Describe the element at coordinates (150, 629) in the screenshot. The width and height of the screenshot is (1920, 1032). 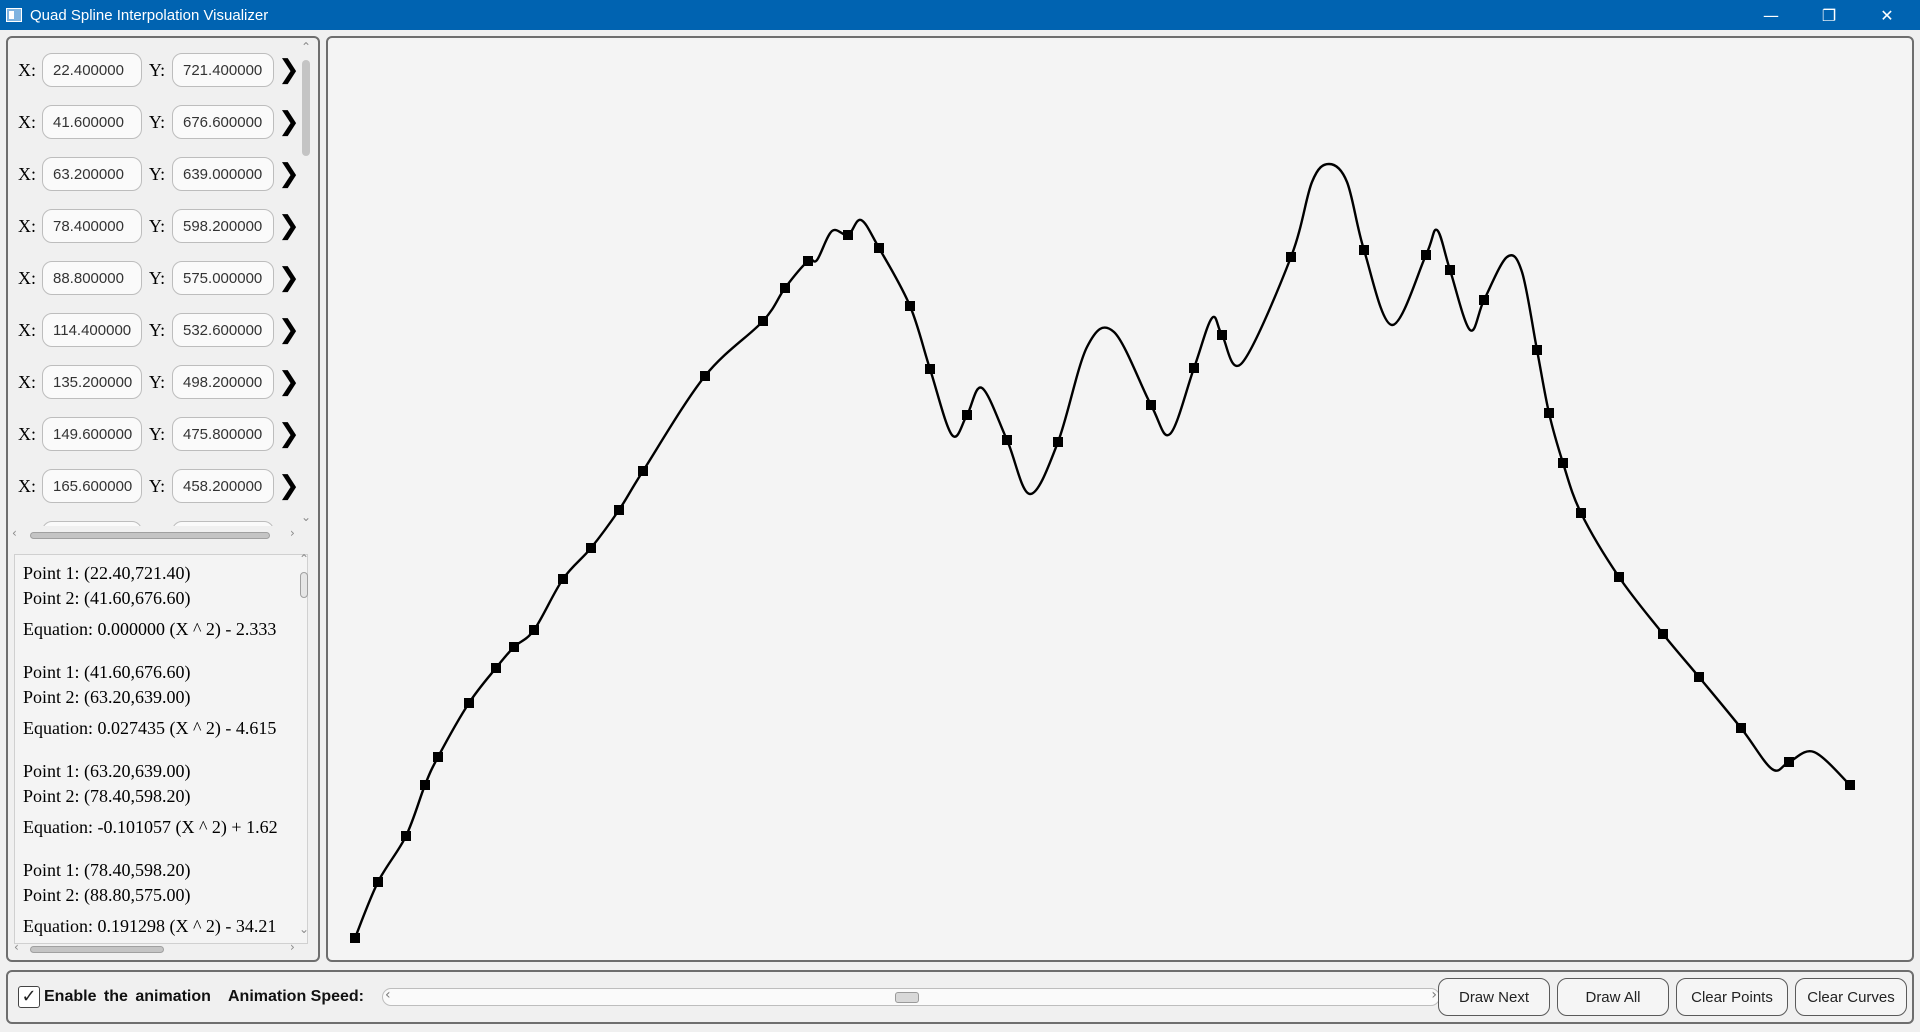
I see `equation-line: Equation: 0.000000 (X ^ 2) - 2.333` at that location.